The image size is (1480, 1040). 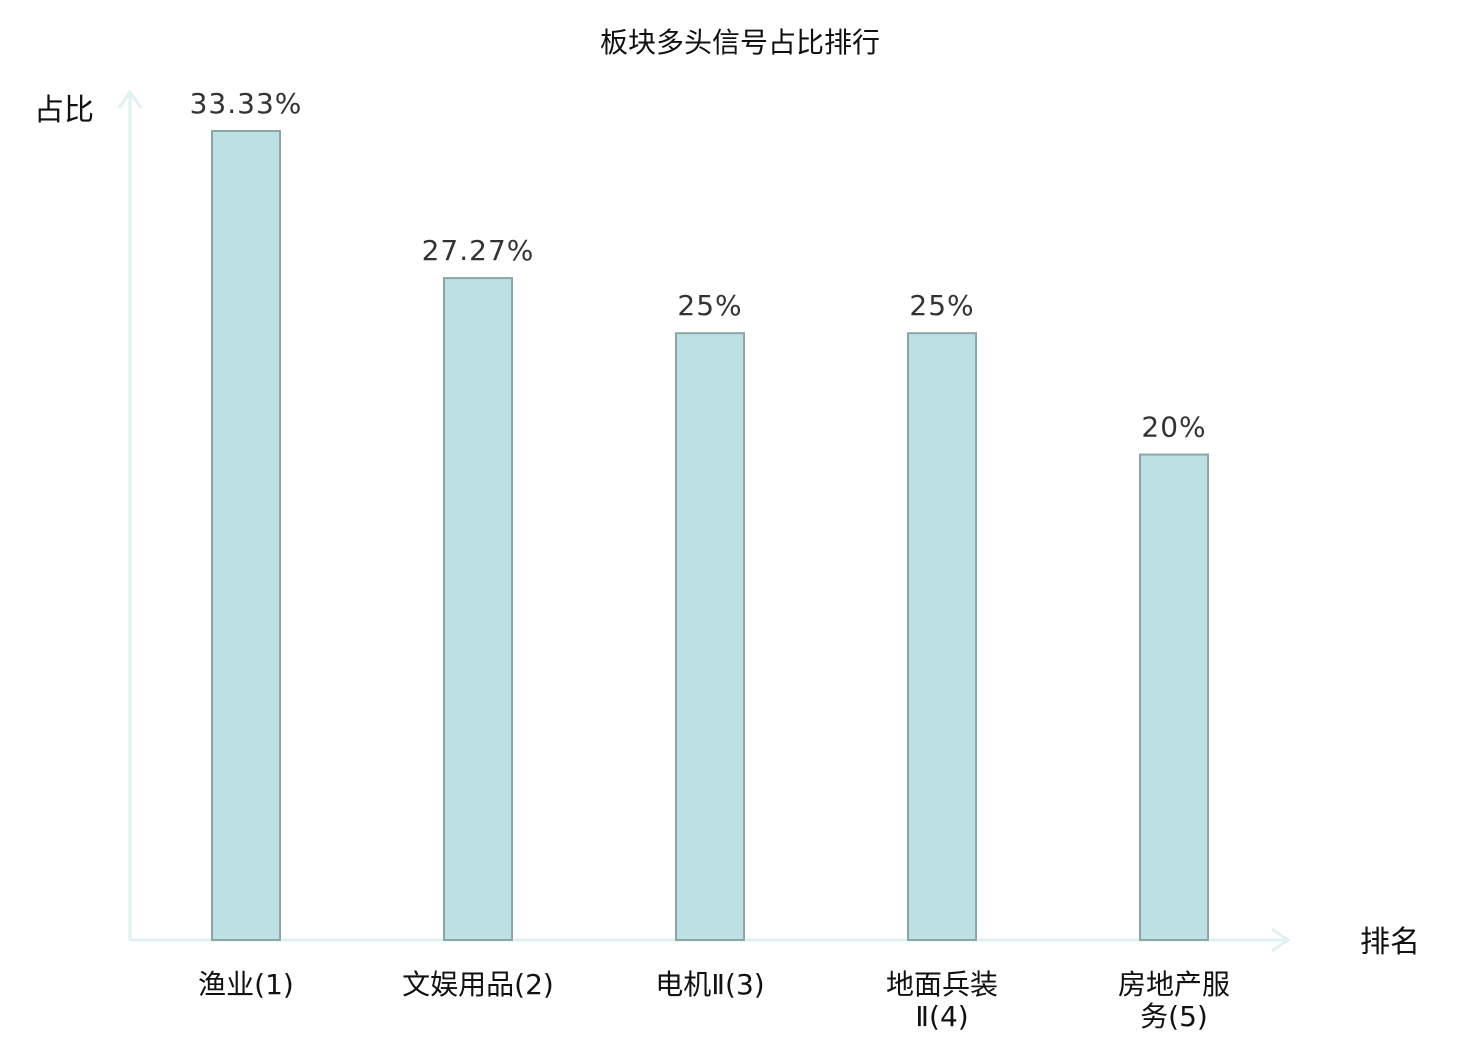 I want to click on value-label-5: 20%, so click(x=1173, y=427).